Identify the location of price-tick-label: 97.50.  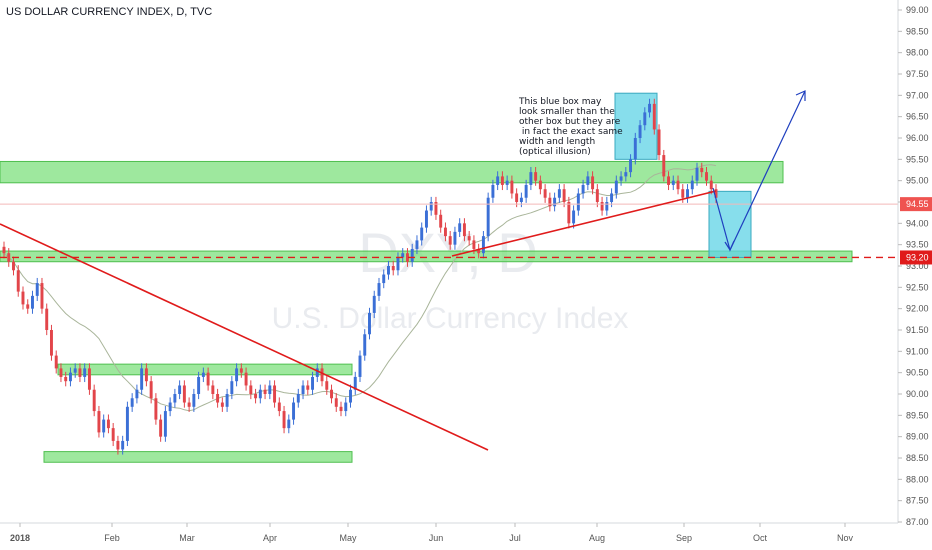
(917, 74).